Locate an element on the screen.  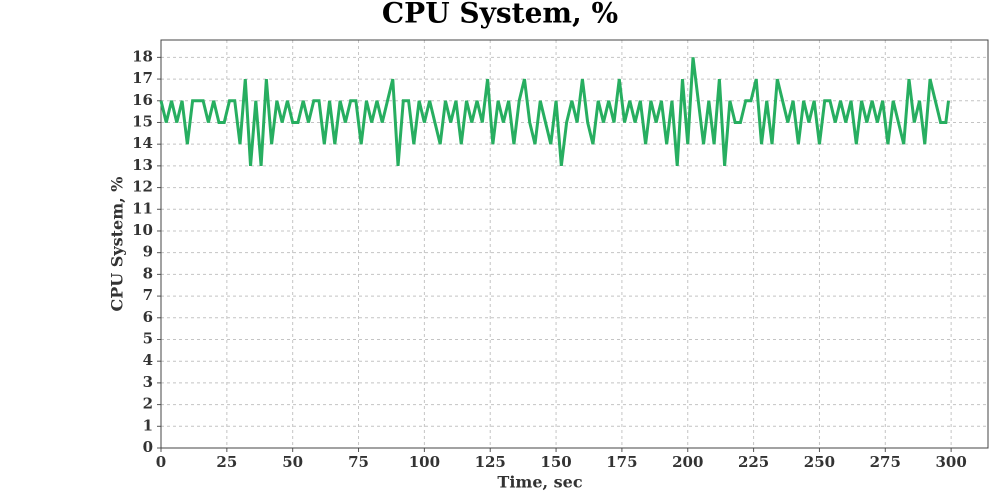
y-tick-label: 8 is located at coordinates (148, 273).